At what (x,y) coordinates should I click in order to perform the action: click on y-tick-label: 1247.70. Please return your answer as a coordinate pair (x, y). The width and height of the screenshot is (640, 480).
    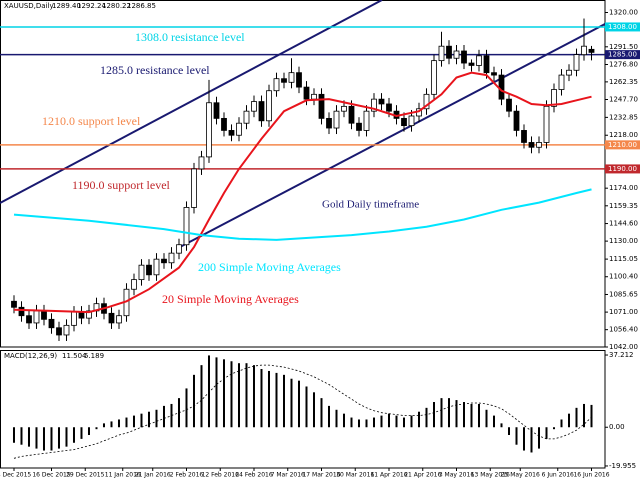
    Looking at the image, I should click on (623, 100).